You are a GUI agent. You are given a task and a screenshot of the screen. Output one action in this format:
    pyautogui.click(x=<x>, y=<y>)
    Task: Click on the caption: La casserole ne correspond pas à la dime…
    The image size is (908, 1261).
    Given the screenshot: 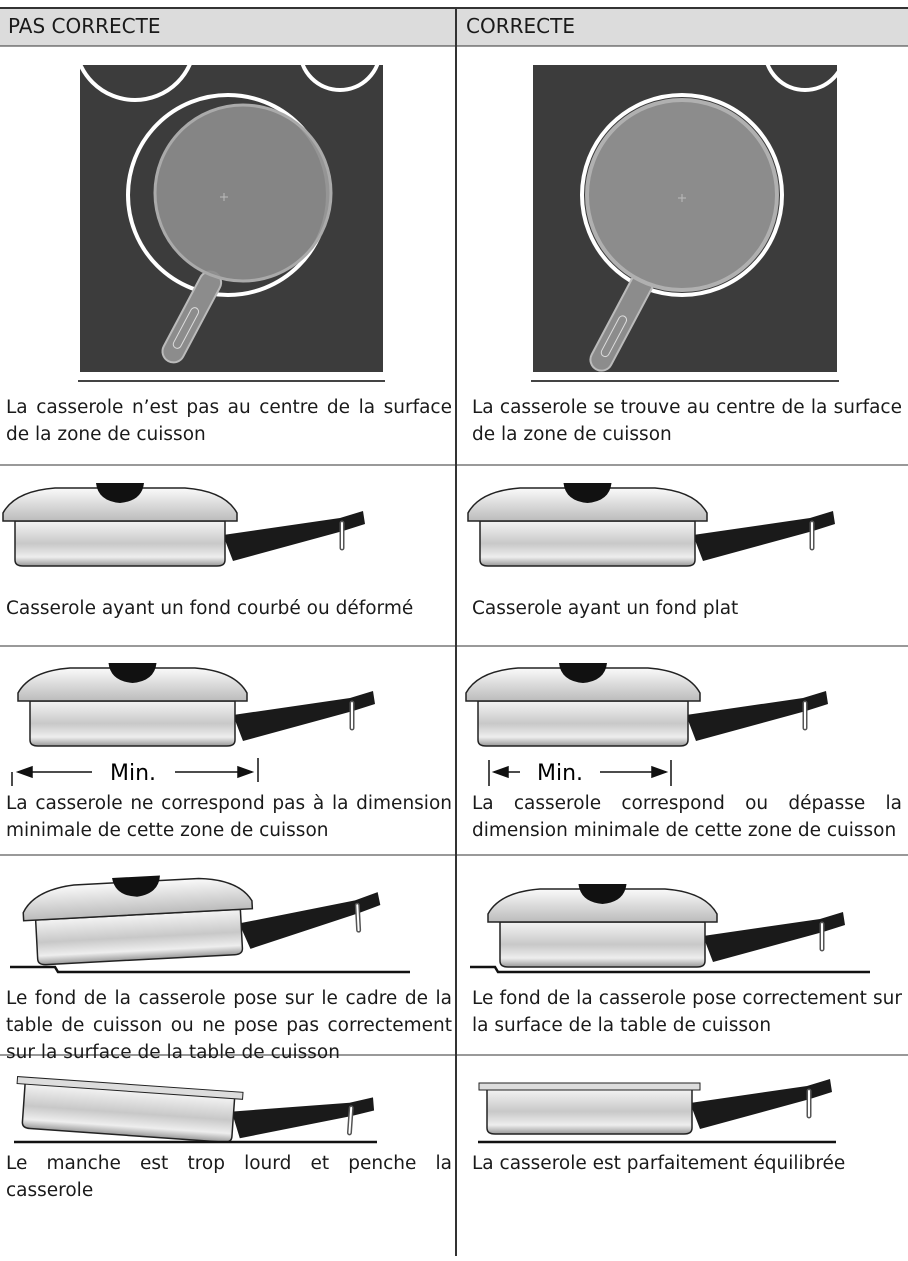 What is the action you would take?
    pyautogui.click(x=229, y=817)
    